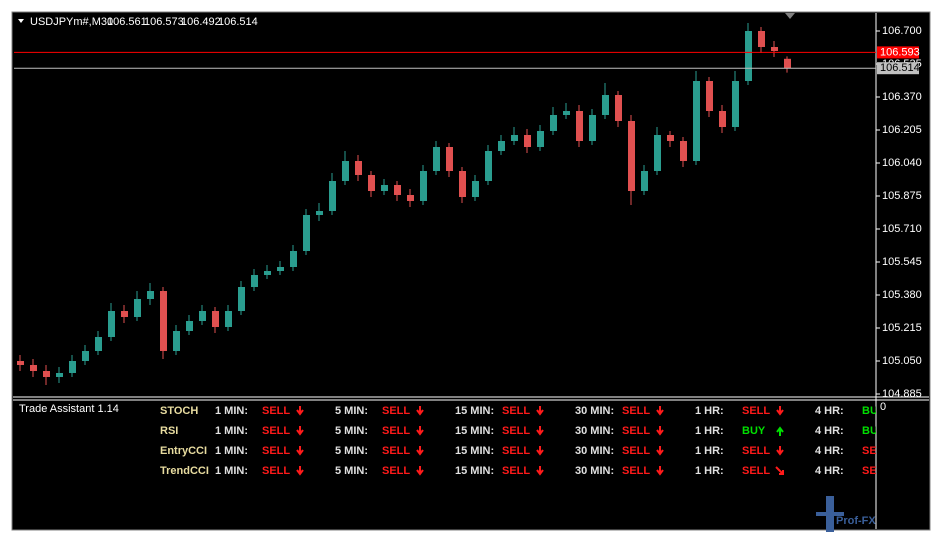 This screenshot has height=541, width=936. Describe the element at coordinates (898, 52) in the screenshot. I see `price-label-box` at that location.